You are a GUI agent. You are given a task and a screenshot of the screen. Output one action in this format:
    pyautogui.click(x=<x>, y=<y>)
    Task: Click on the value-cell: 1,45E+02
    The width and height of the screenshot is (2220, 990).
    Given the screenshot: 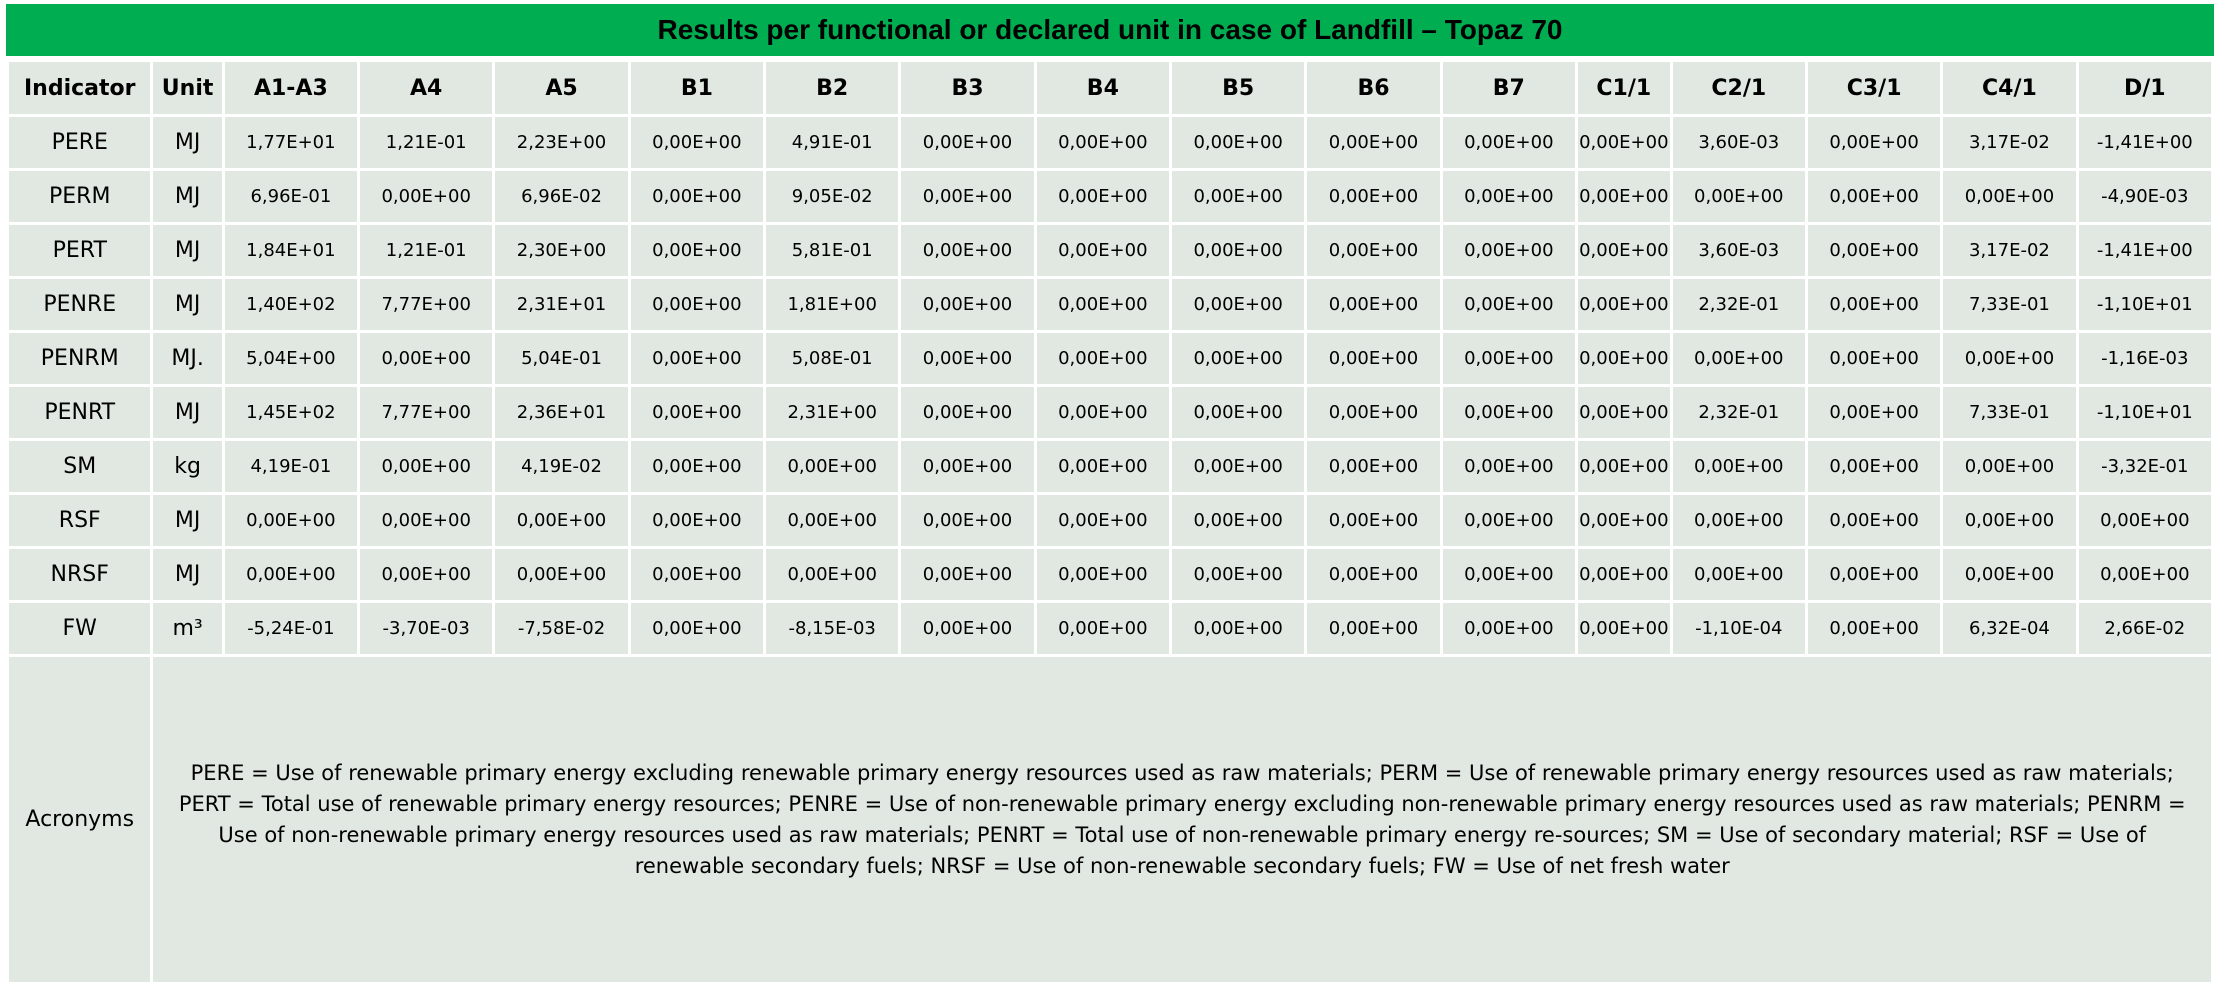 What is the action you would take?
    pyautogui.click(x=291, y=412)
    